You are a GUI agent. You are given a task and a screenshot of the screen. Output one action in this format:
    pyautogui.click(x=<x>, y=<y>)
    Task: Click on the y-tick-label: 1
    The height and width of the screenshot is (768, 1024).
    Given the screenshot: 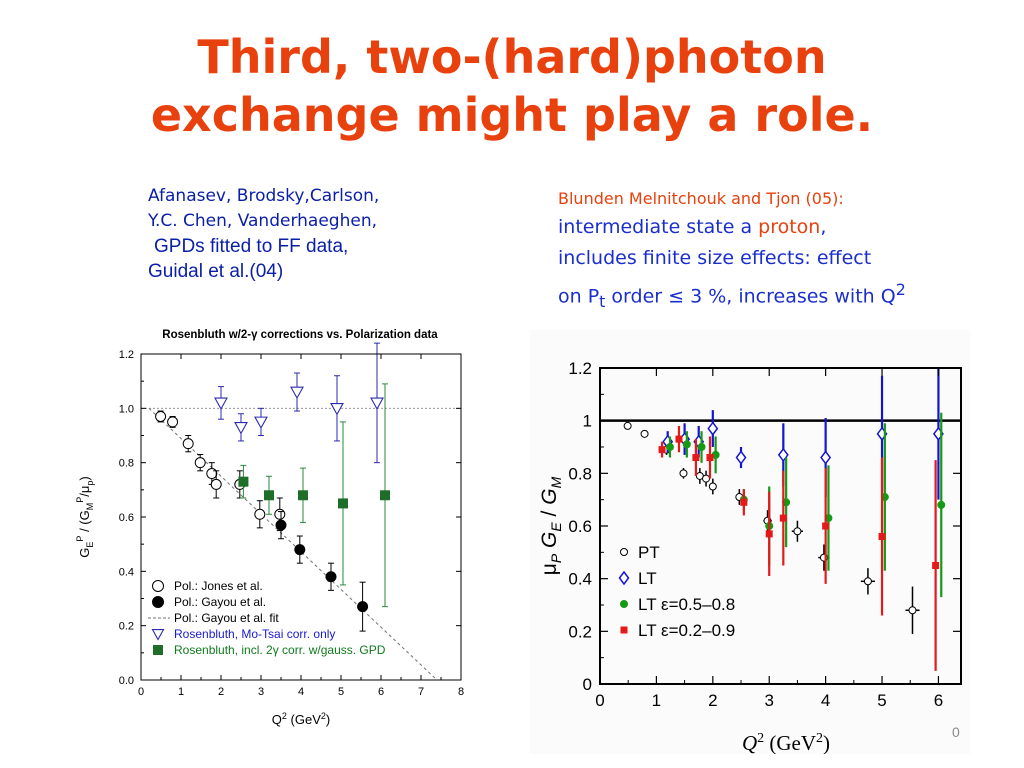 What is the action you would take?
    pyautogui.click(x=587, y=421)
    